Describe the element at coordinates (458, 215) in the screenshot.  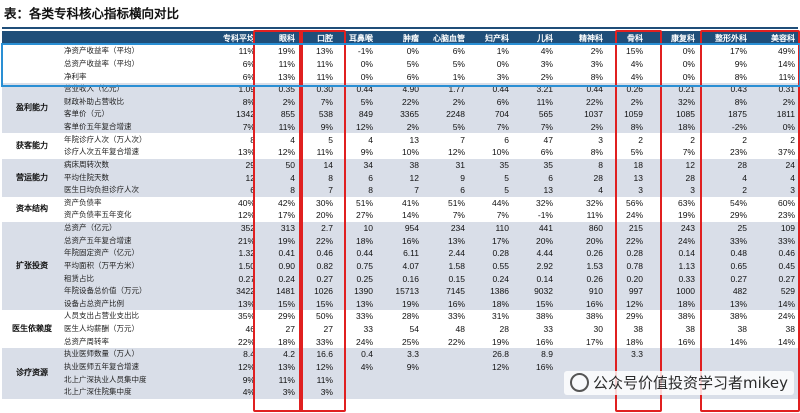
I see `table-cell: 7%` at that location.